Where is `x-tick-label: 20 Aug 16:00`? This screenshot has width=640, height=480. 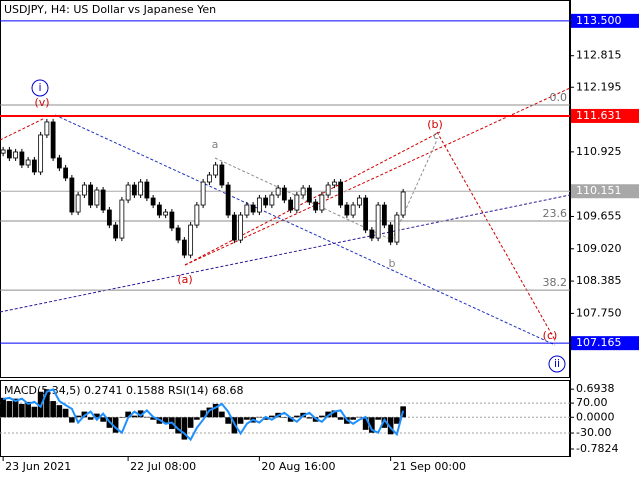
x-tick-label: 20 Aug 16:00 is located at coordinates (298, 466).